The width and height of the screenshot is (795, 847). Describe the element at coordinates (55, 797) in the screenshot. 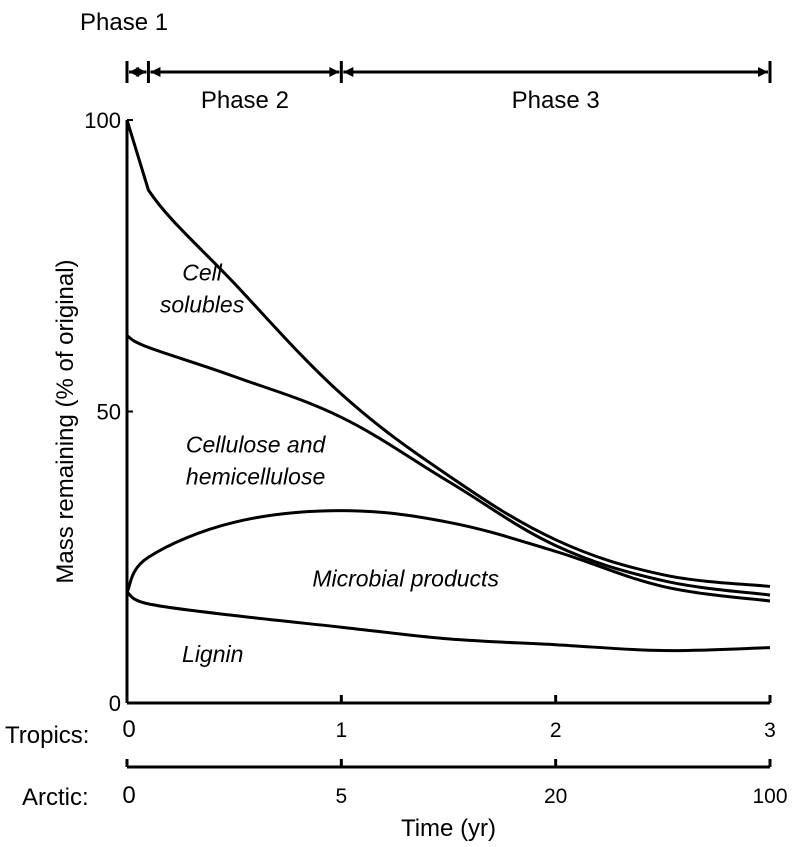

I see `arctic-axis-label: Arctic:` at that location.